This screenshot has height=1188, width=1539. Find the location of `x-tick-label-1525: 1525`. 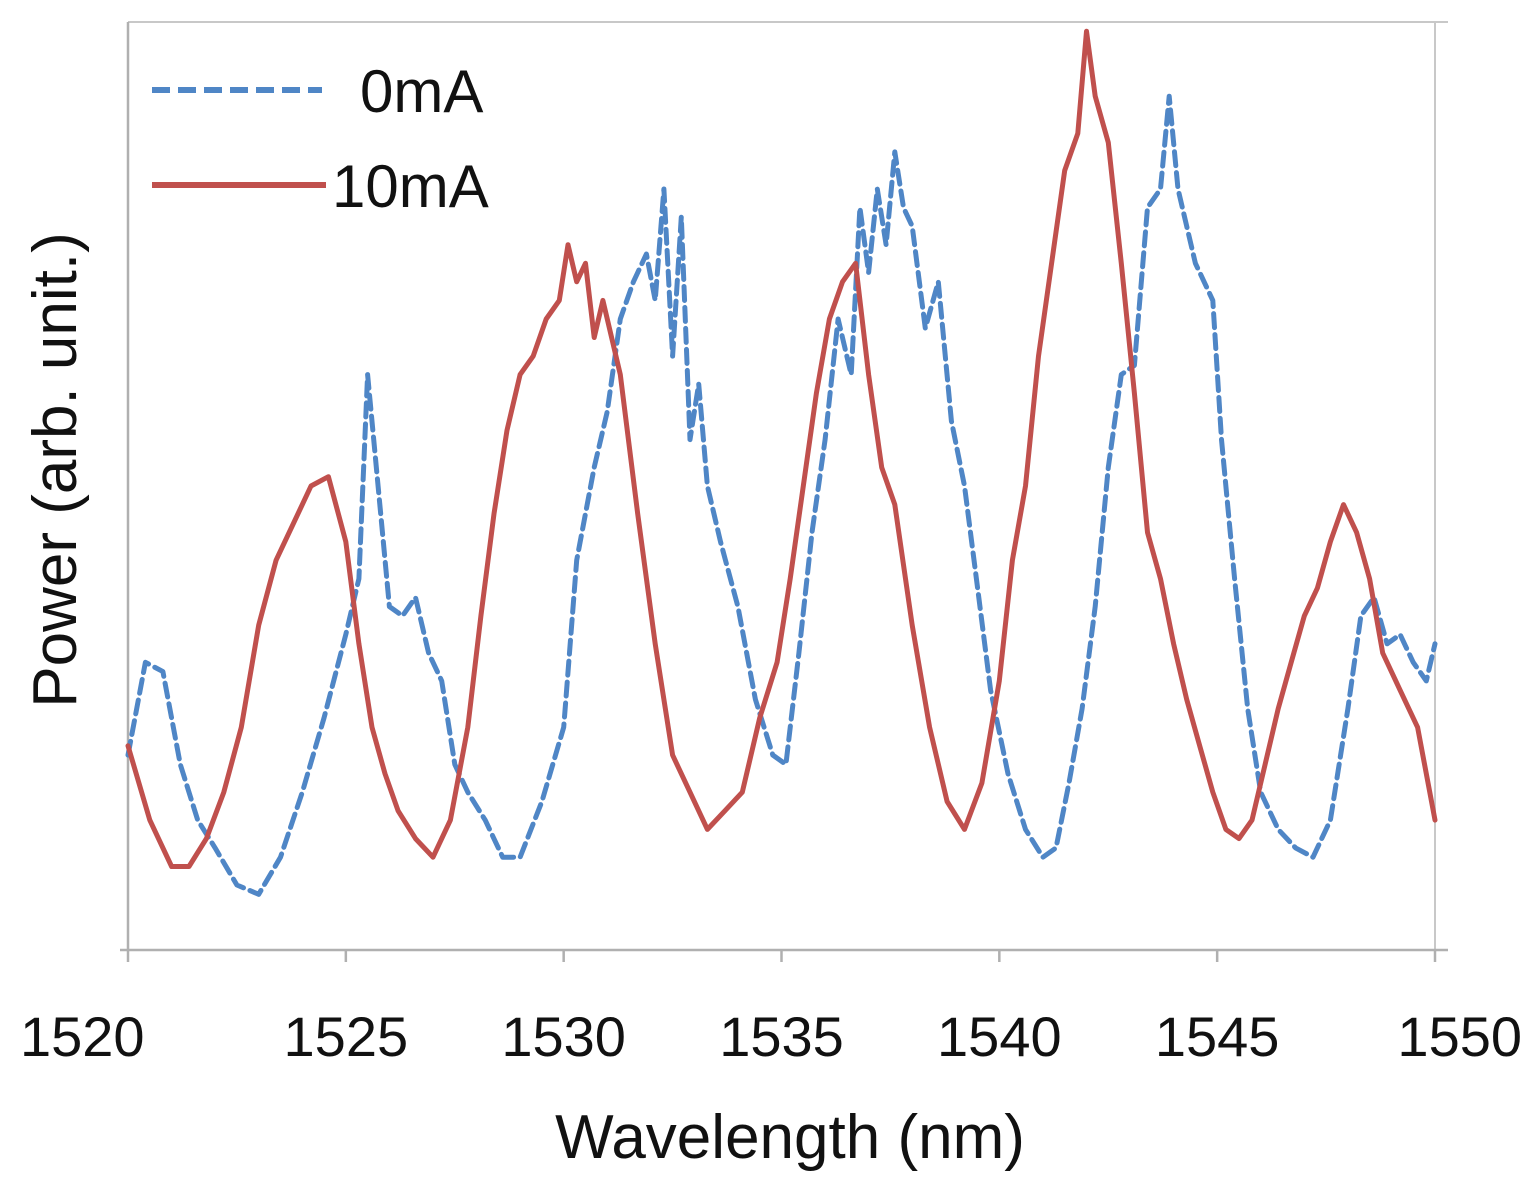

x-tick-label-1525: 1525 is located at coordinates (346, 1036).